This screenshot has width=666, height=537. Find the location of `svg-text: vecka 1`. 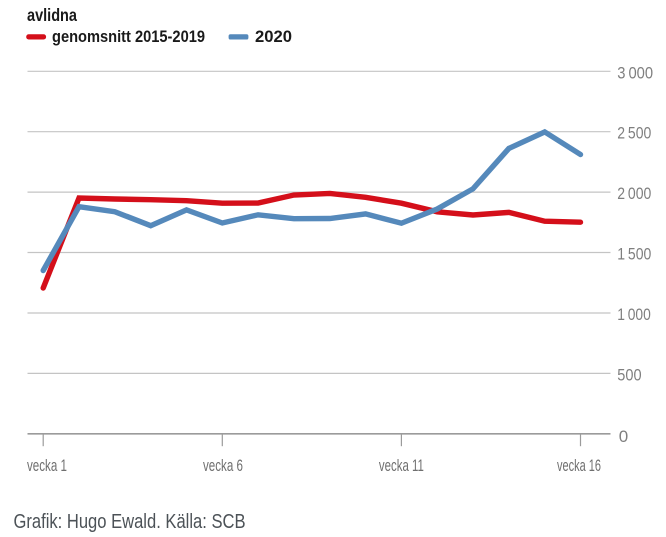

svg-text: vecka 1 is located at coordinates (47, 466).